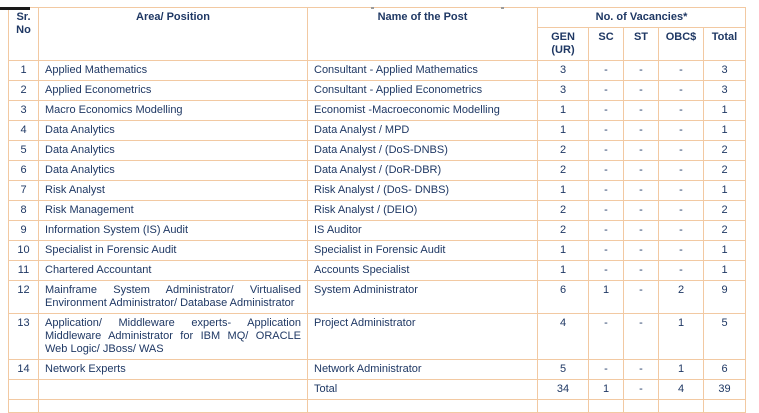 This screenshot has width=759, height=413. Describe the element at coordinates (422, 190) in the screenshot. I see `cell-post: Risk Analyst / (DoS- DNBS)` at that location.